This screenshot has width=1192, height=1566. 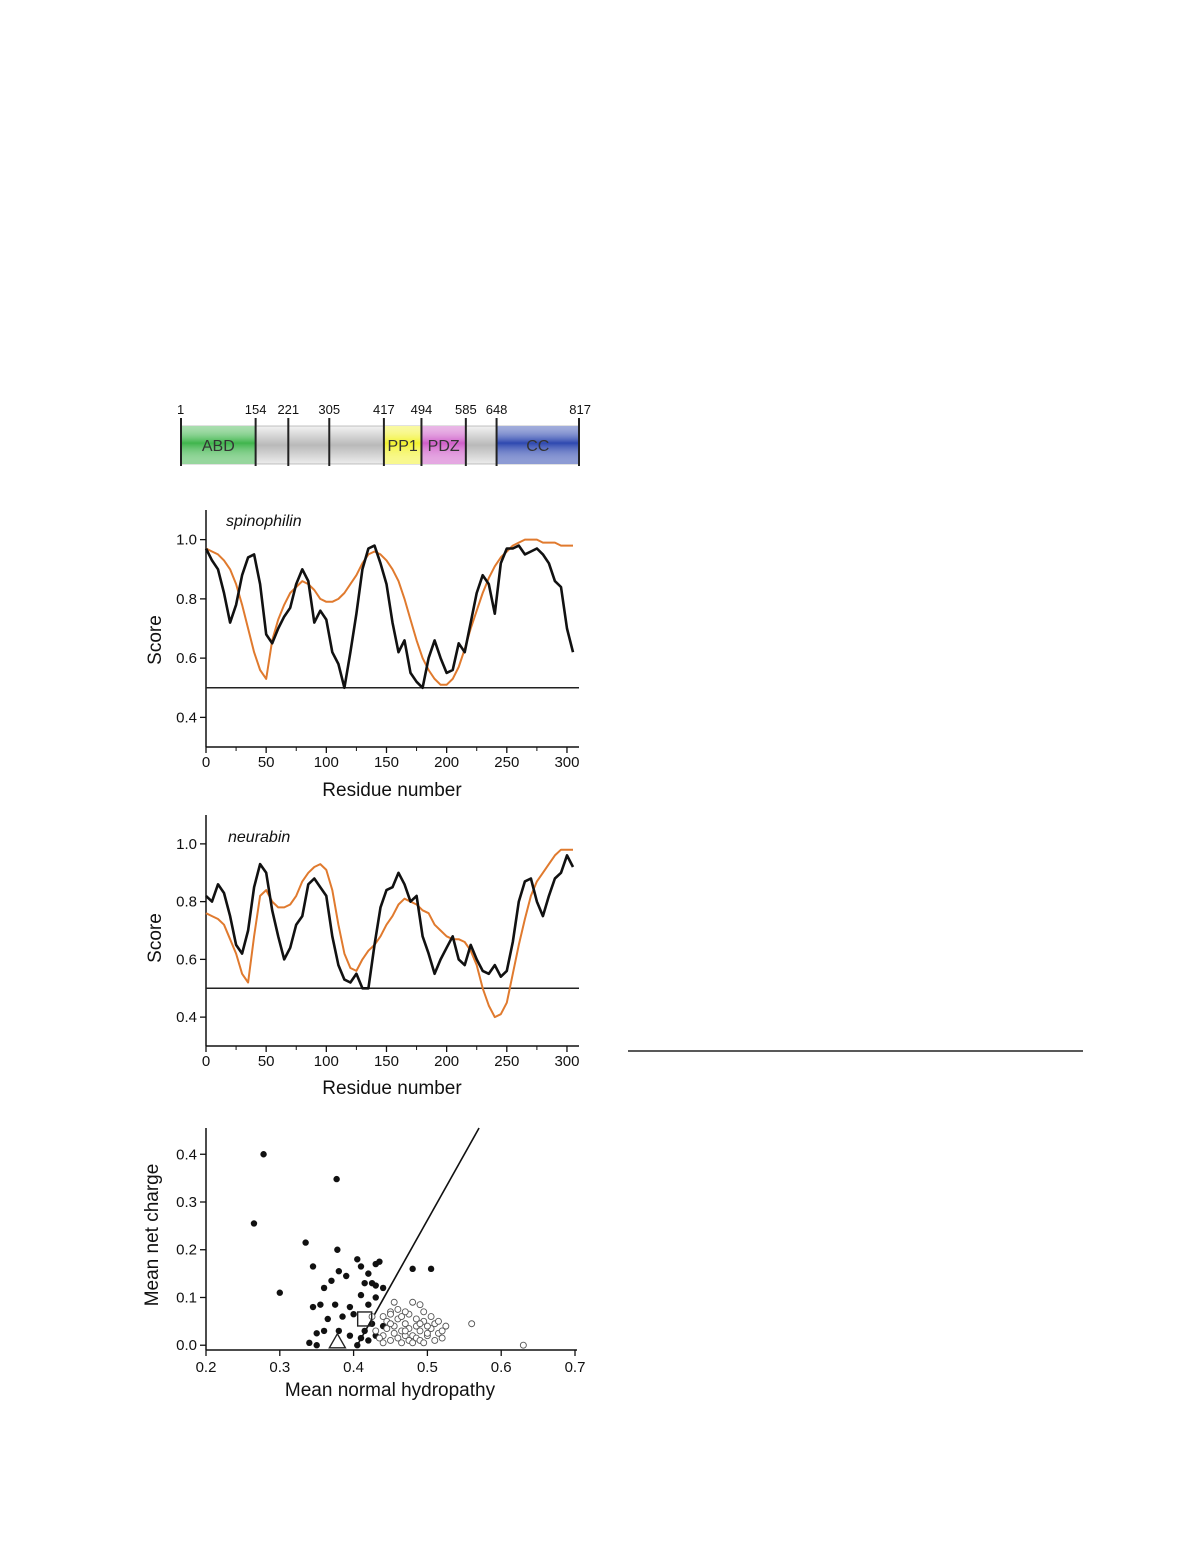 What do you see at coordinates (152, 1235) in the screenshot?
I see `y-axis-label: Mean net charge` at bounding box center [152, 1235].